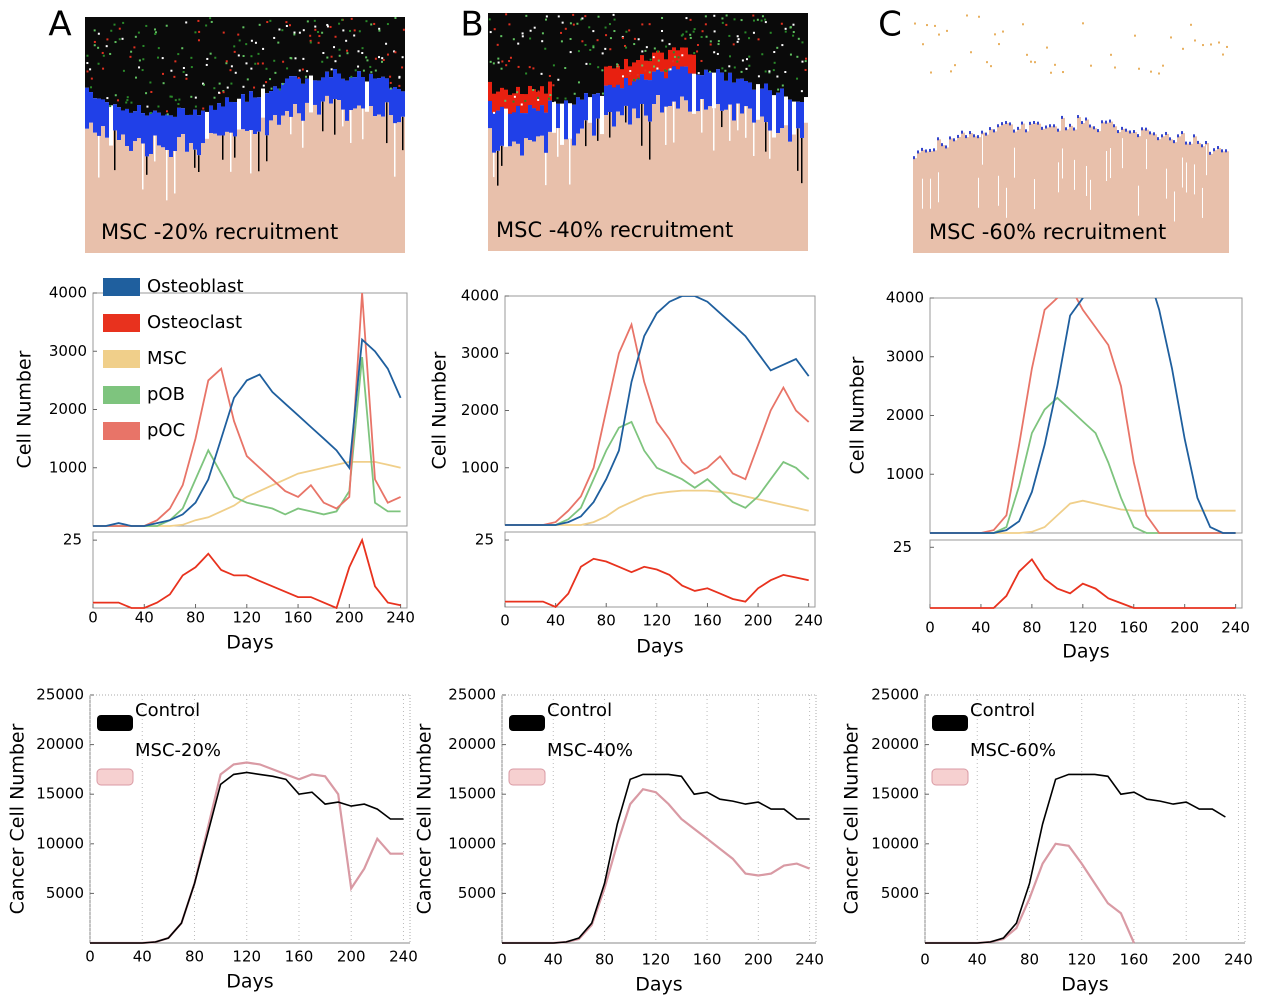 This screenshot has width=1273, height=1005. What do you see at coordinates (1238, 960) in the screenshot?
I see `x-tick-label: 240` at bounding box center [1238, 960].